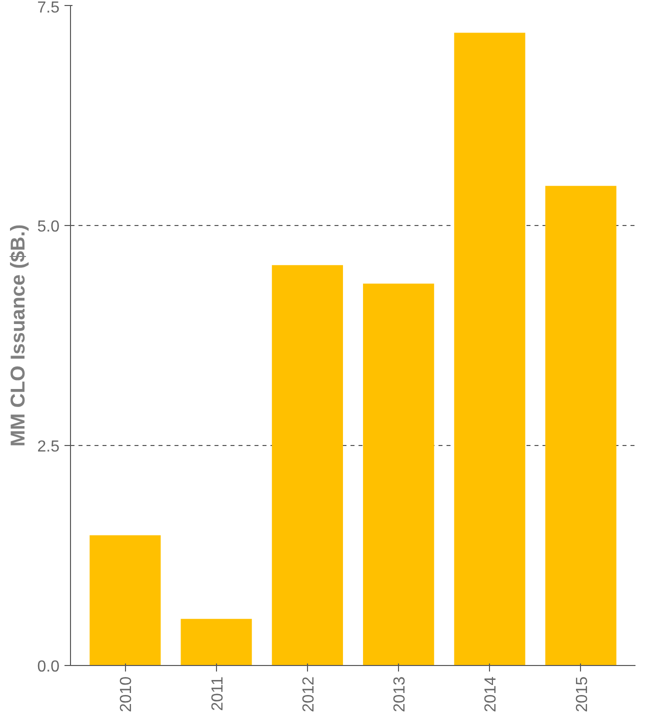 The width and height of the screenshot is (650, 725). I want to click on y-tick-label: 0.0, so click(48, 667).